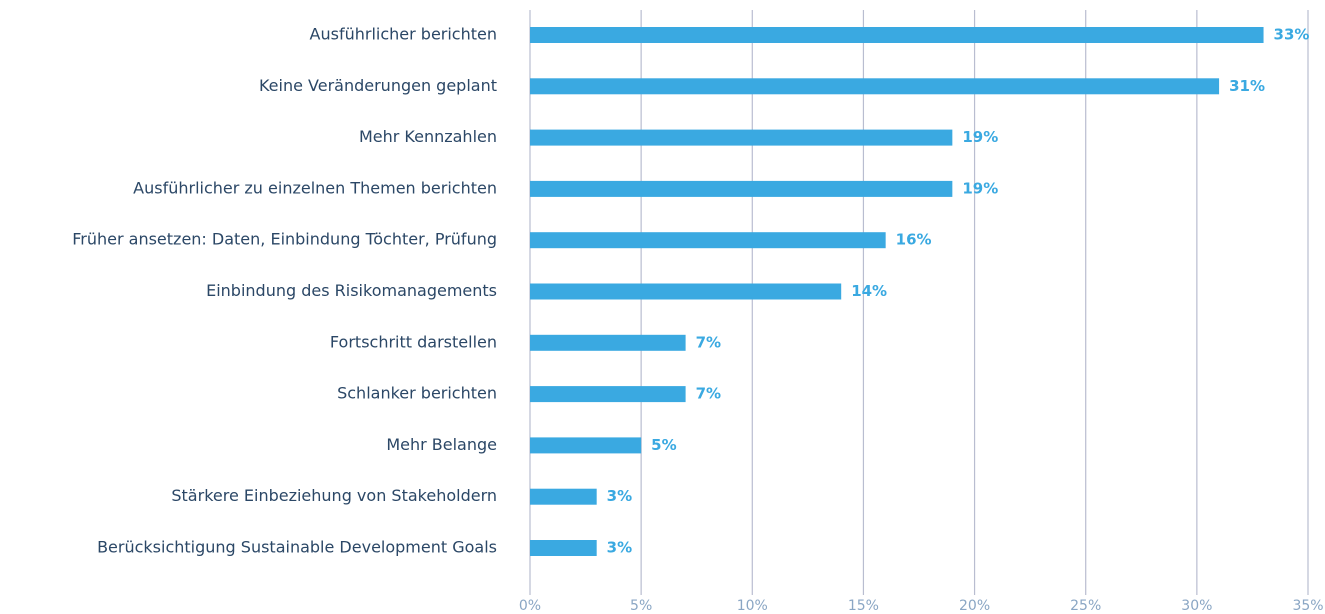 The width and height of the screenshot is (1325, 614). Describe the element at coordinates (974, 606) in the screenshot. I see `x-tick-label: 20%` at that location.